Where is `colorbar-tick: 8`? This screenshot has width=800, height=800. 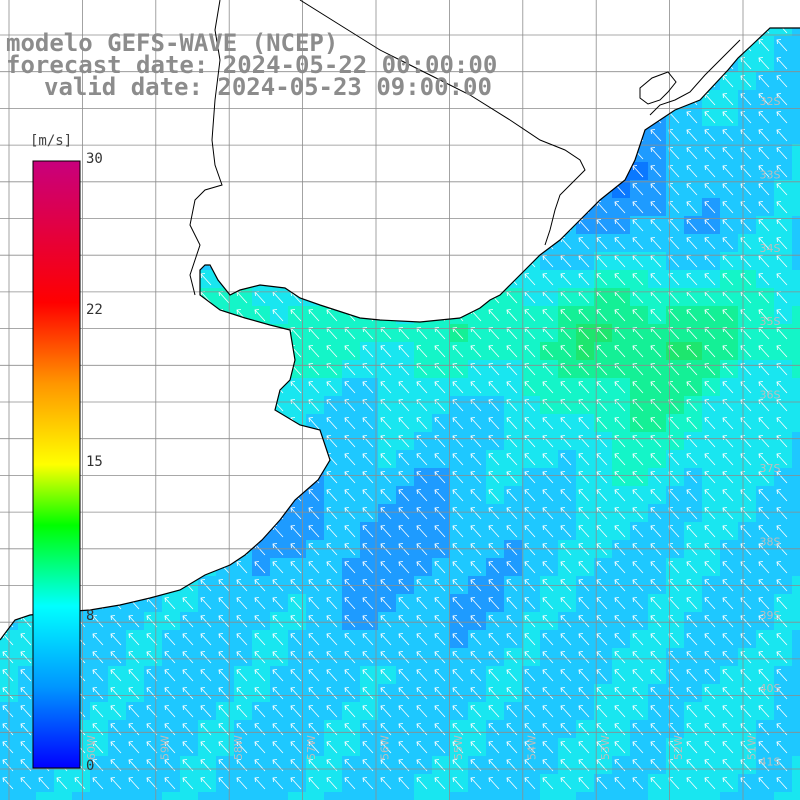 colorbar-tick: 8 is located at coordinates (90, 616).